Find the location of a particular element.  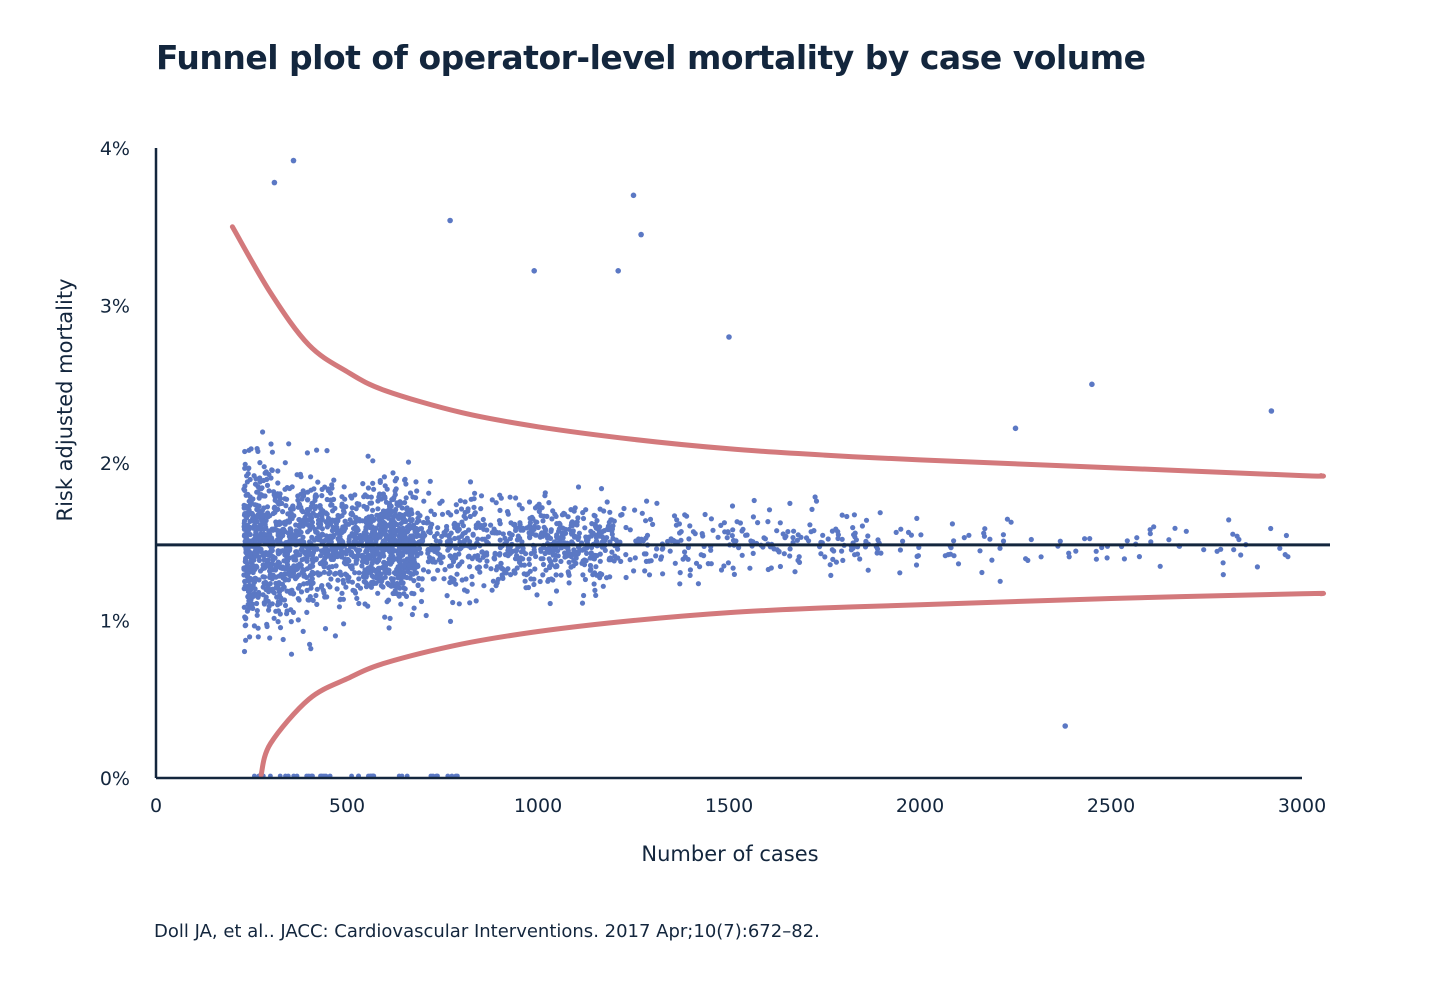

y-tick-label: 3% is located at coordinates (115, 307).